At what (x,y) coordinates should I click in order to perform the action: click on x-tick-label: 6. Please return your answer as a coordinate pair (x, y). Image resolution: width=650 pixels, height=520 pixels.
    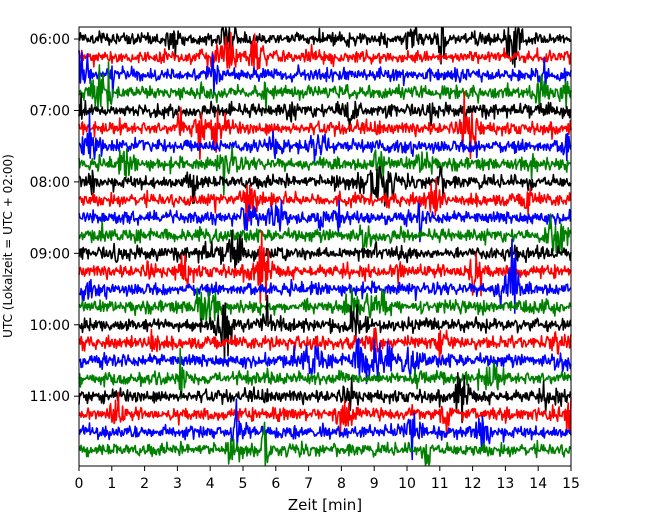
    Looking at the image, I should click on (275, 484).